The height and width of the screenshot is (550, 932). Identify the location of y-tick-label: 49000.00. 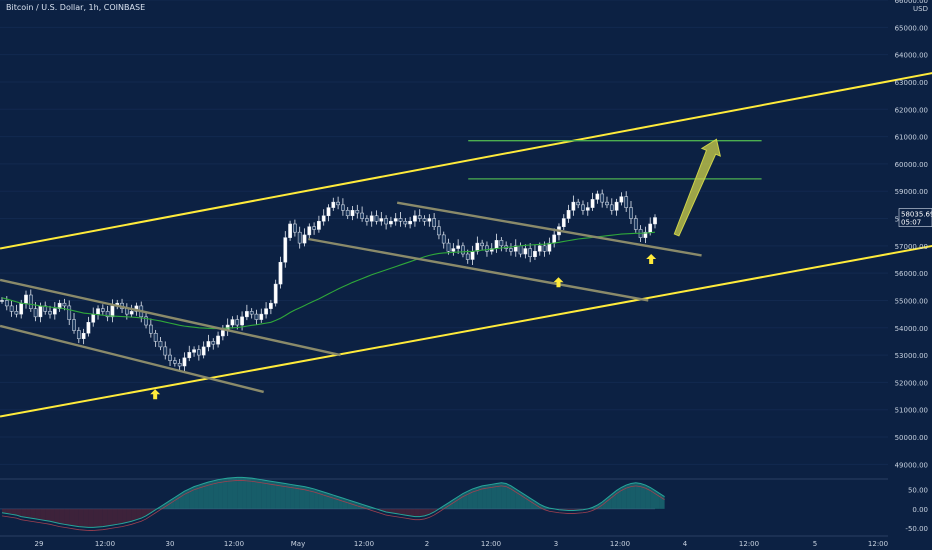
(911, 465).